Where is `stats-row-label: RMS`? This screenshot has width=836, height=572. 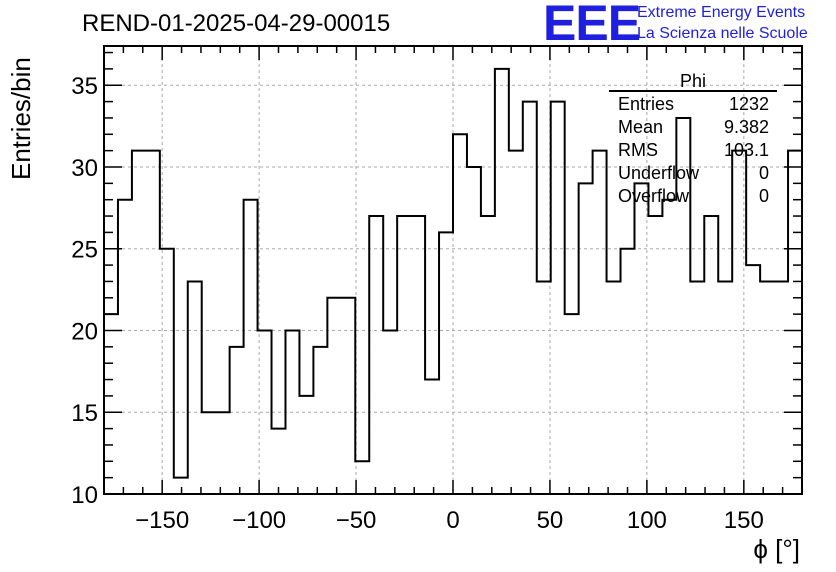 stats-row-label: RMS is located at coordinates (638, 150).